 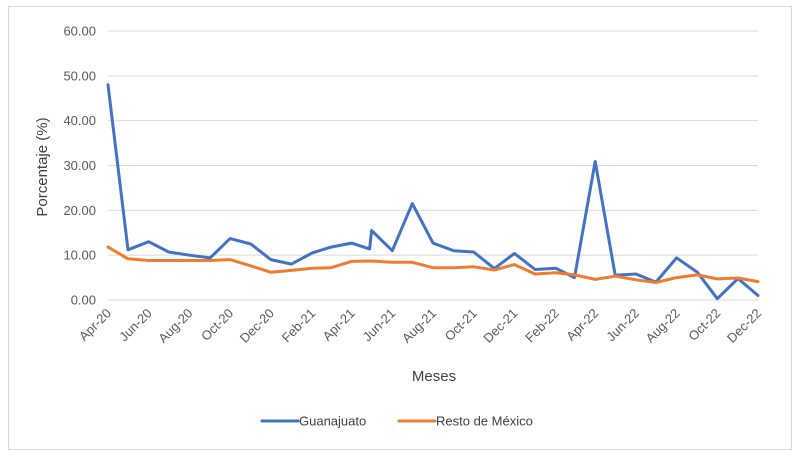 I want to click on legend-label-guanajuato: Guanajuato, so click(x=332, y=421).